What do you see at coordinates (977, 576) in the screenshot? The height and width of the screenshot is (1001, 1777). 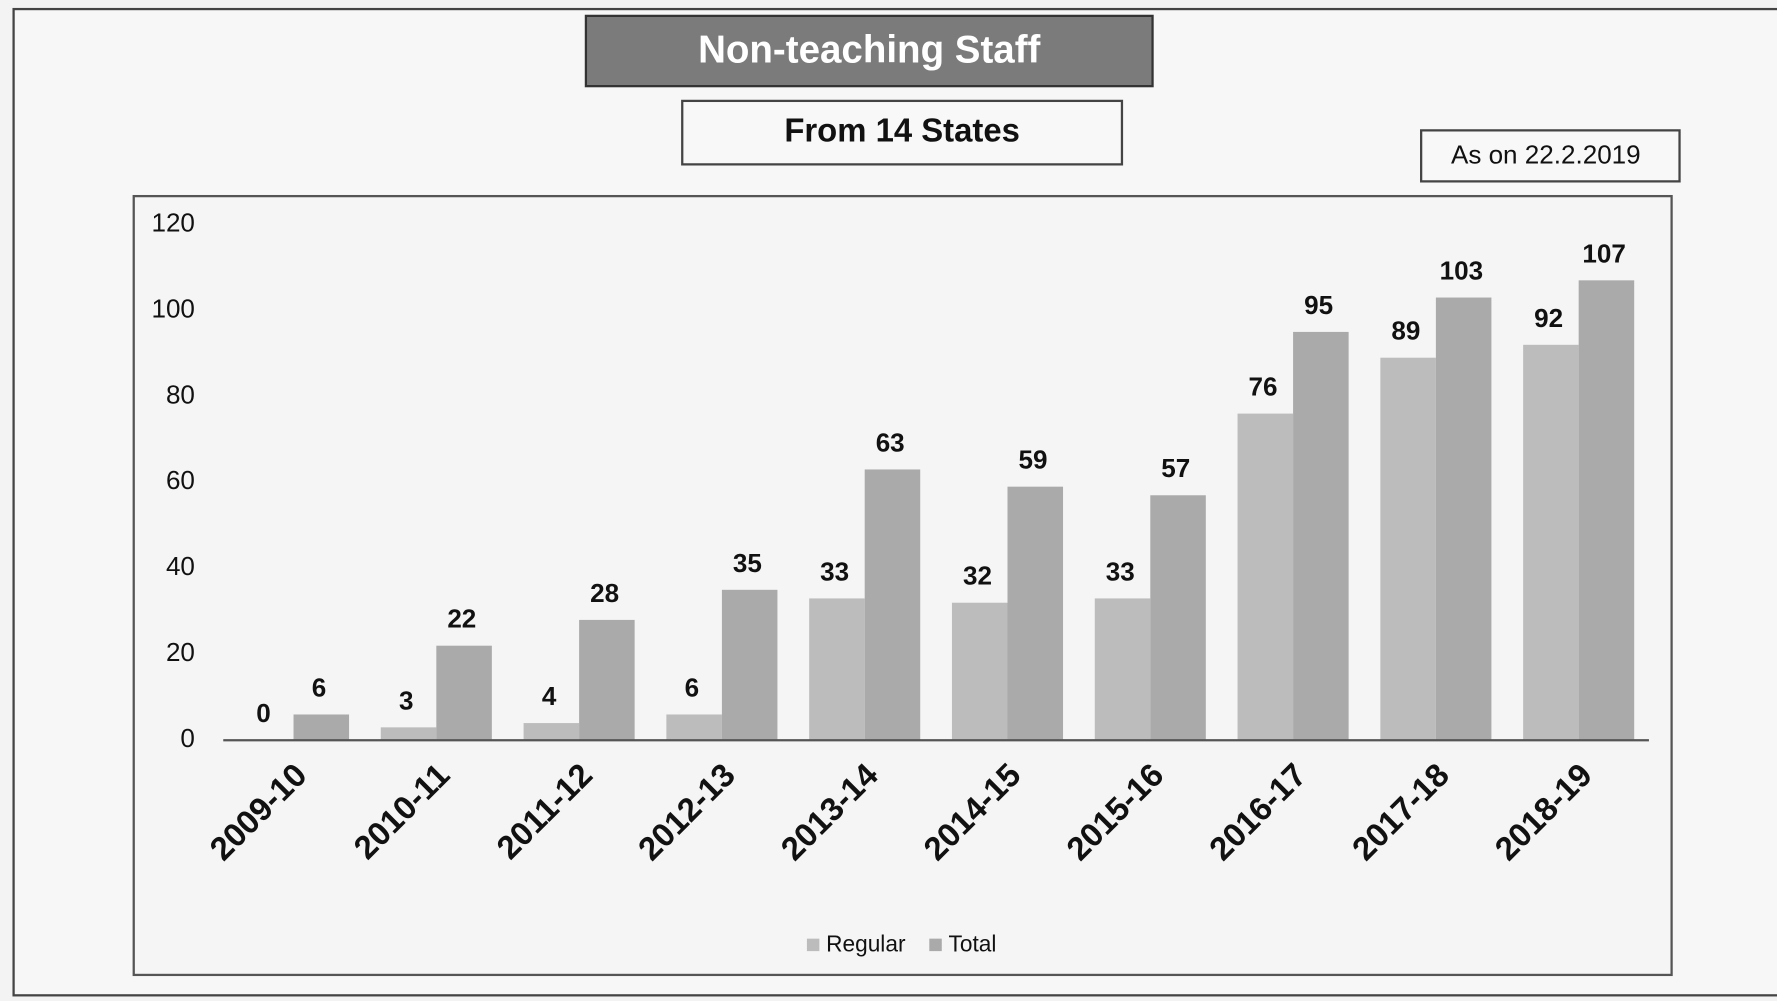 I see `data-label: 32` at bounding box center [977, 576].